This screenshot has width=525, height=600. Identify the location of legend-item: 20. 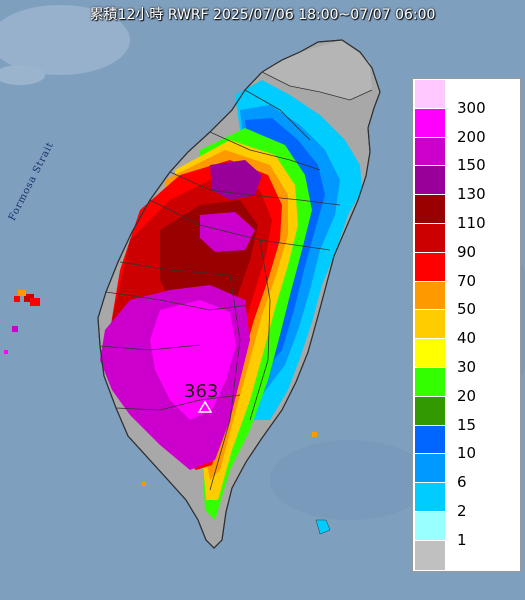
(466, 386).